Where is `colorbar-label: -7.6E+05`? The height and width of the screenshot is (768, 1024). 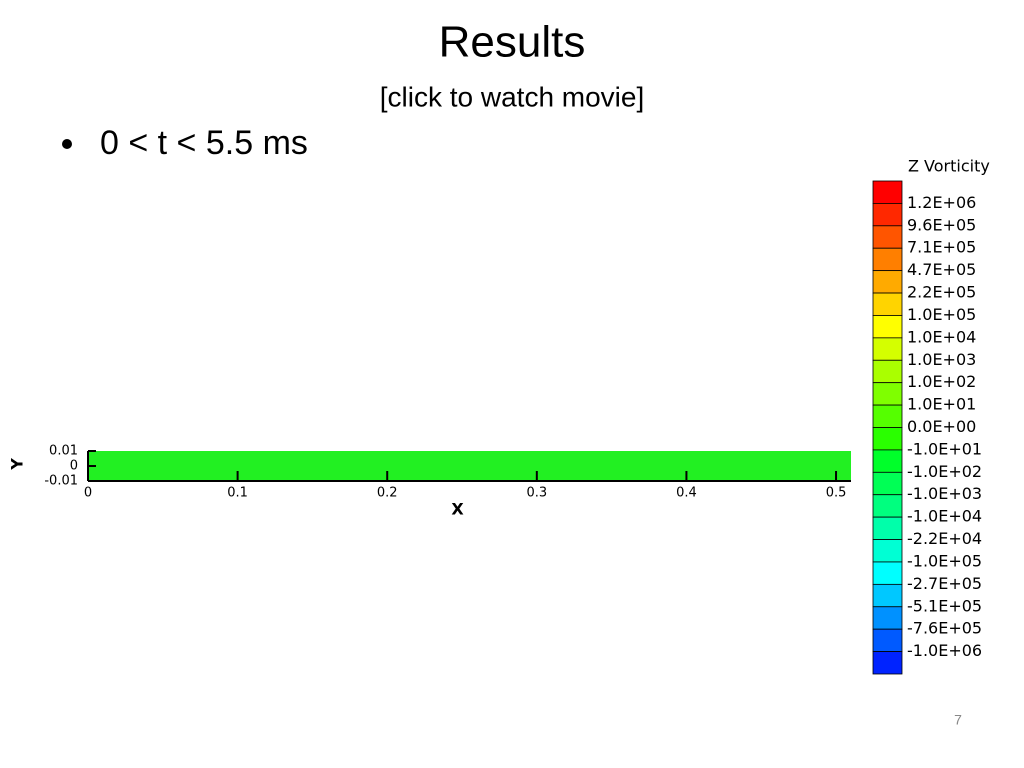 colorbar-label: -7.6E+05 is located at coordinates (944, 628).